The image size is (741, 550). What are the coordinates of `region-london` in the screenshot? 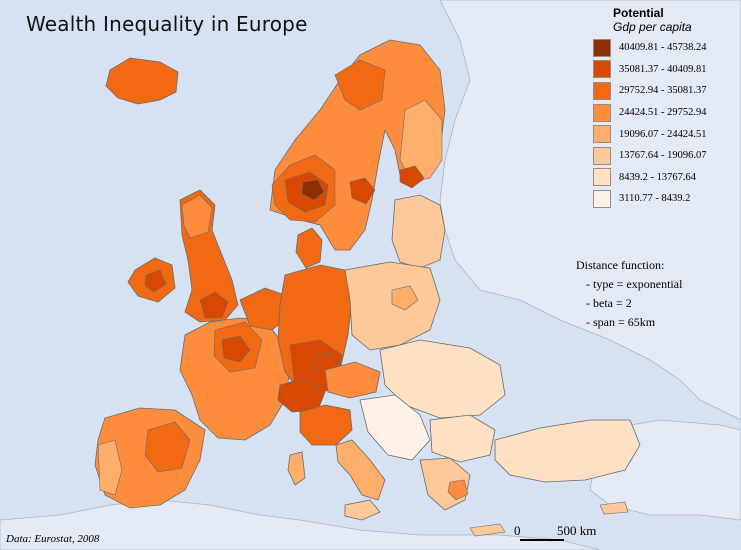 It's located at (214, 305).